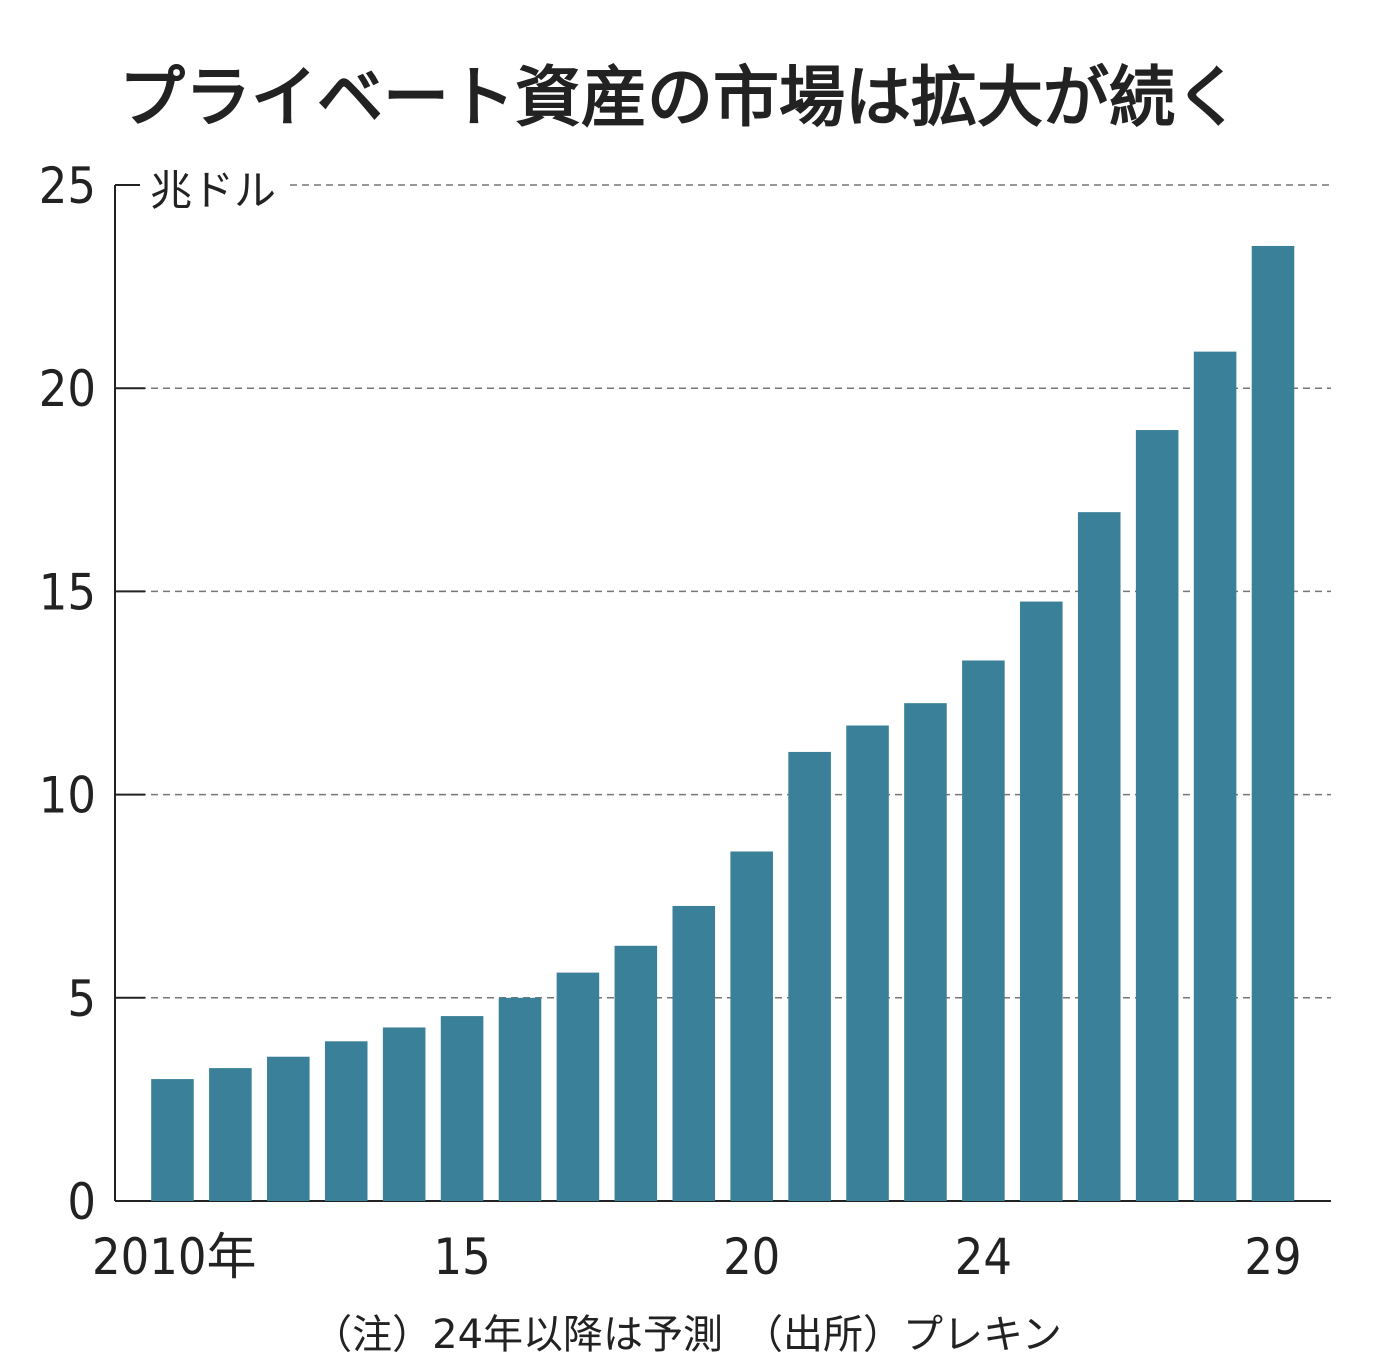 The width and height of the screenshot is (1374, 1366). I want to click on x-tick-label: 20, so click(751, 1257).